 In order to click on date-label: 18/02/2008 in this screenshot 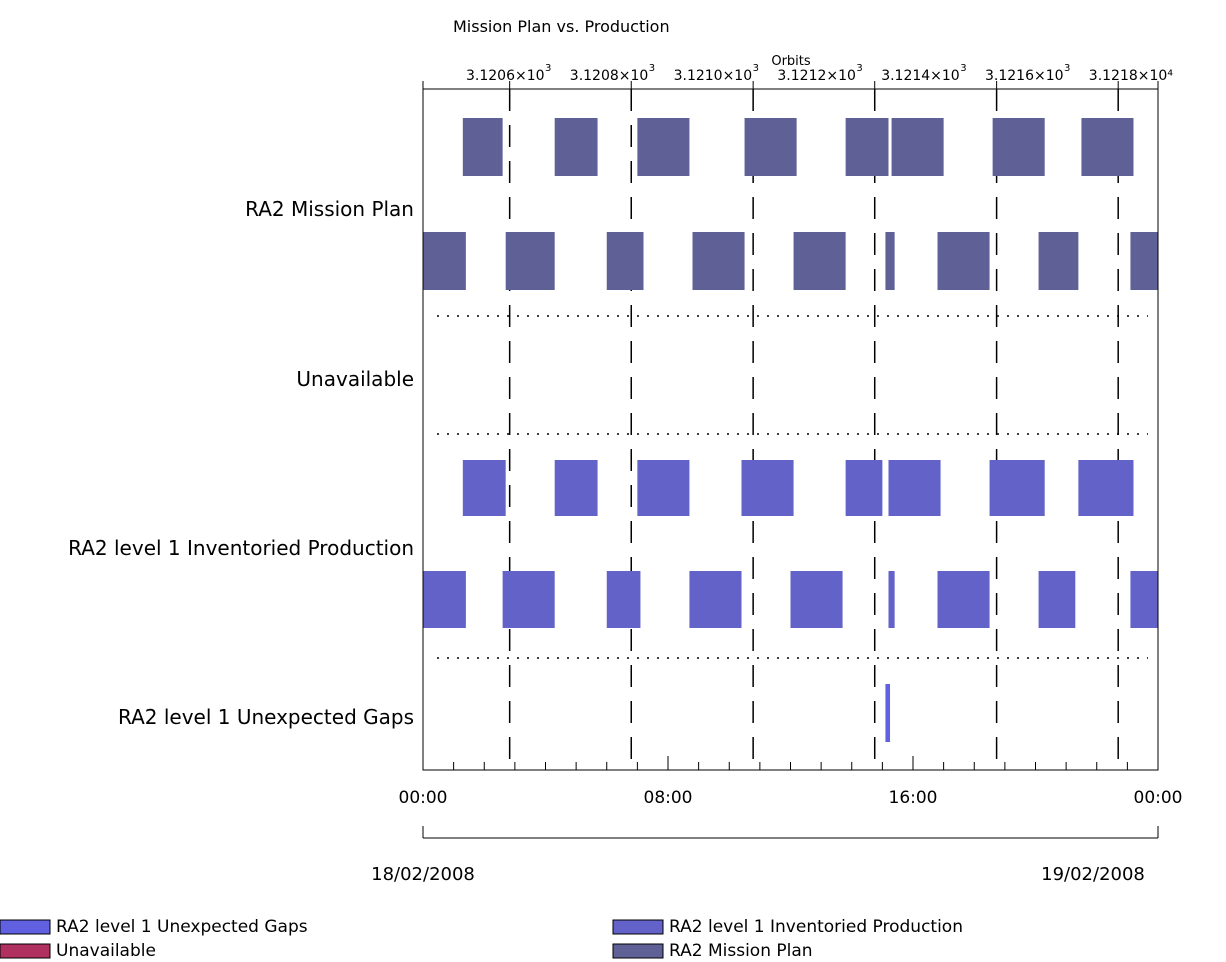, I will do `click(423, 874)`.